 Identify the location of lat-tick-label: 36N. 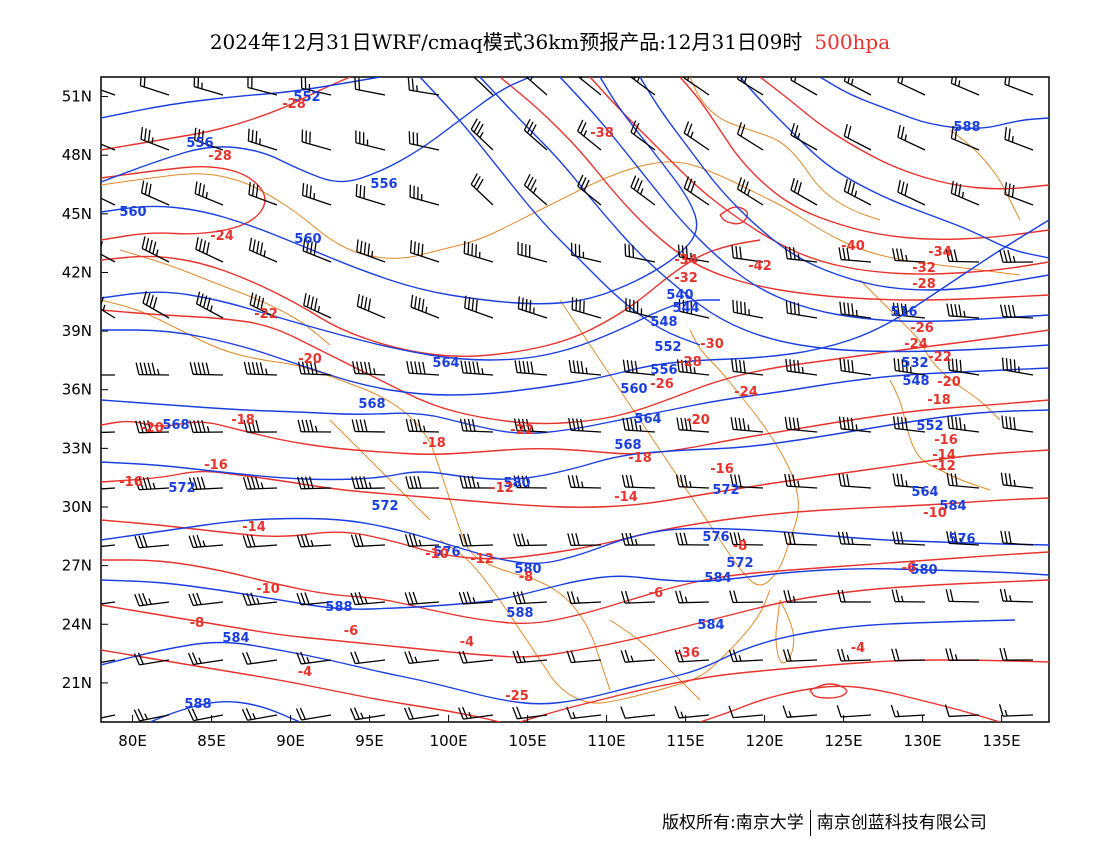
(77, 390).